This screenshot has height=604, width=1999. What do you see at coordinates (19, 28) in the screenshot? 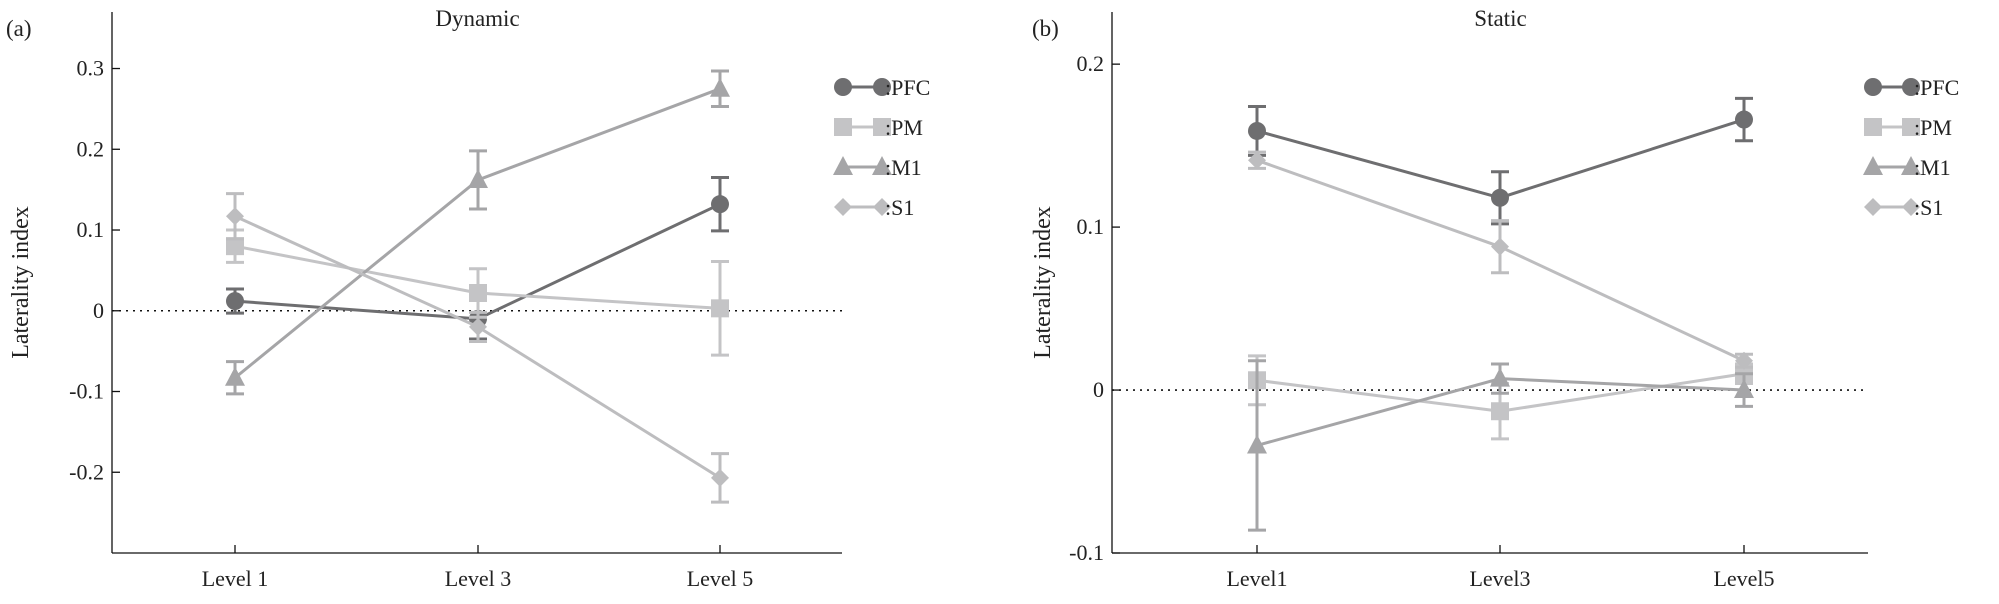
I see `panel-label: (a)` at bounding box center [19, 28].